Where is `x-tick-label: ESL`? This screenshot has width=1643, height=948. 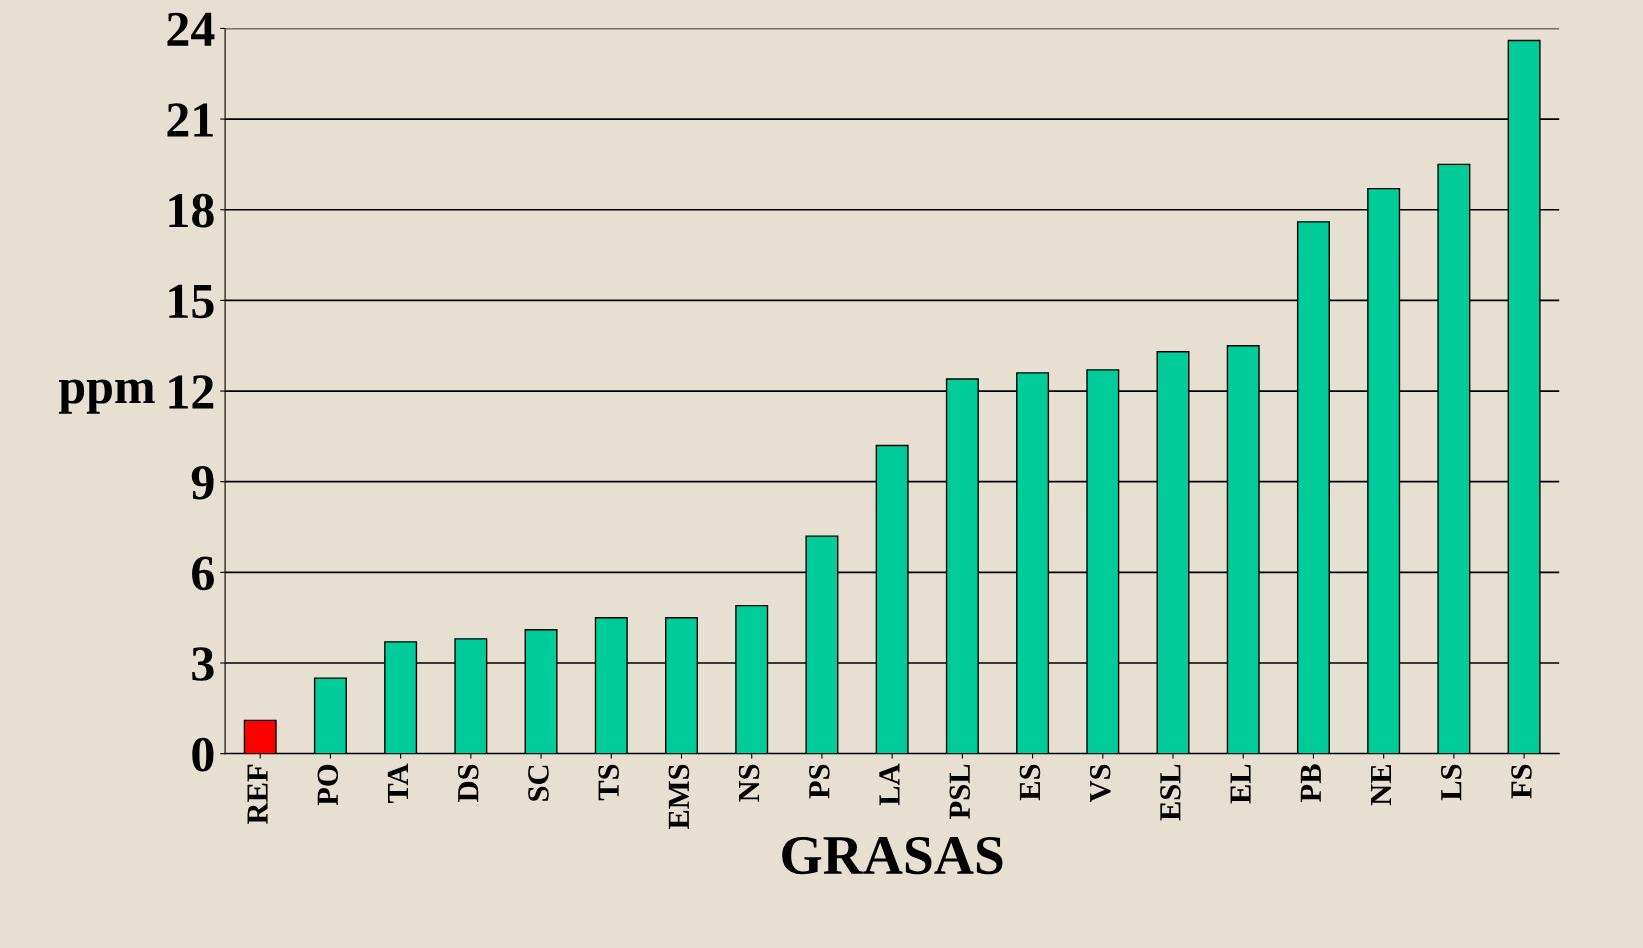
x-tick-label: ESL is located at coordinates (1170, 792).